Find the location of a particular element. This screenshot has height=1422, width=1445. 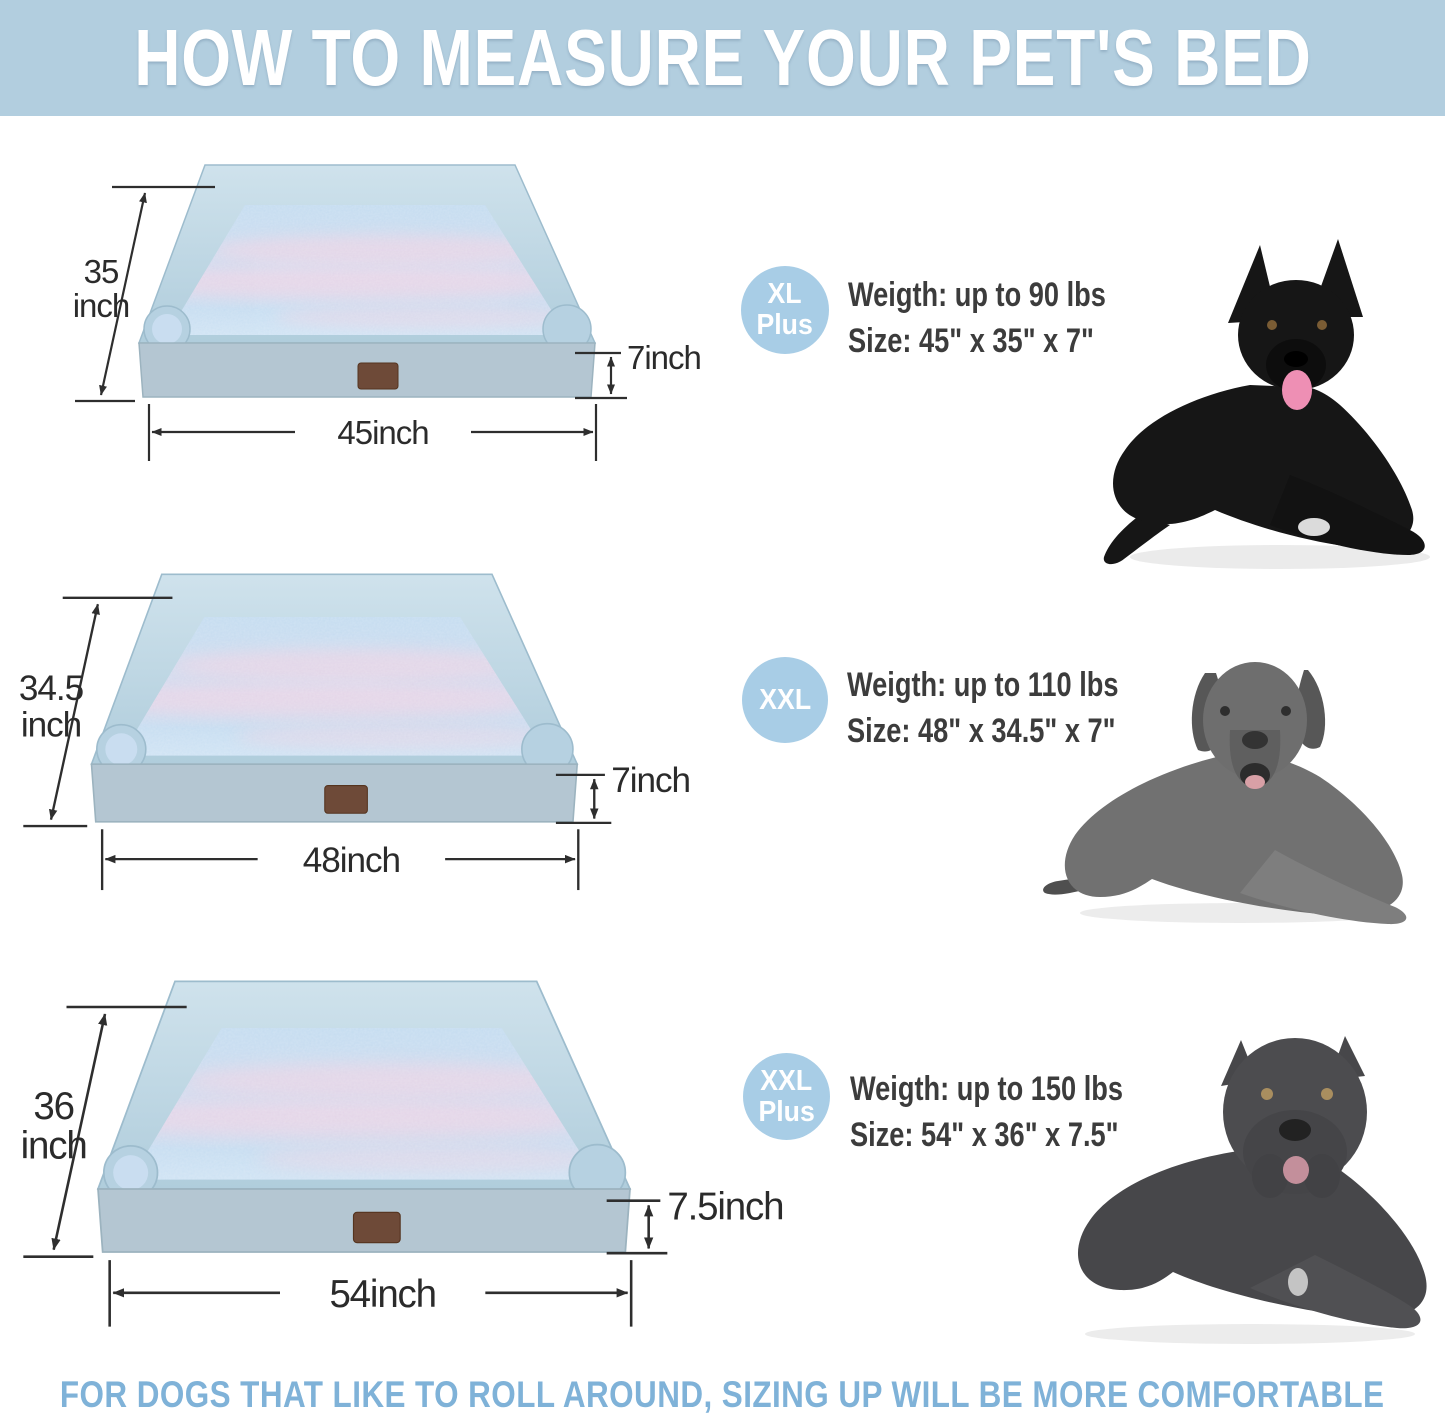

dog-jowl-left is located at coordinates (1270, 1176).